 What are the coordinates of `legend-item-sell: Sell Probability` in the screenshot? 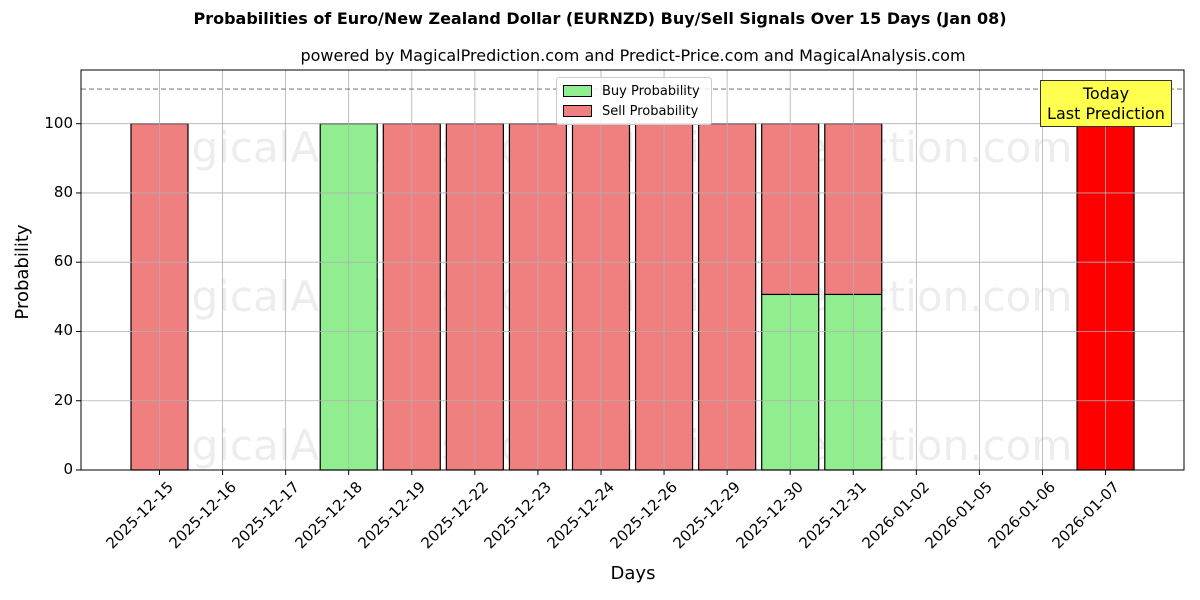 It's located at (630, 111).